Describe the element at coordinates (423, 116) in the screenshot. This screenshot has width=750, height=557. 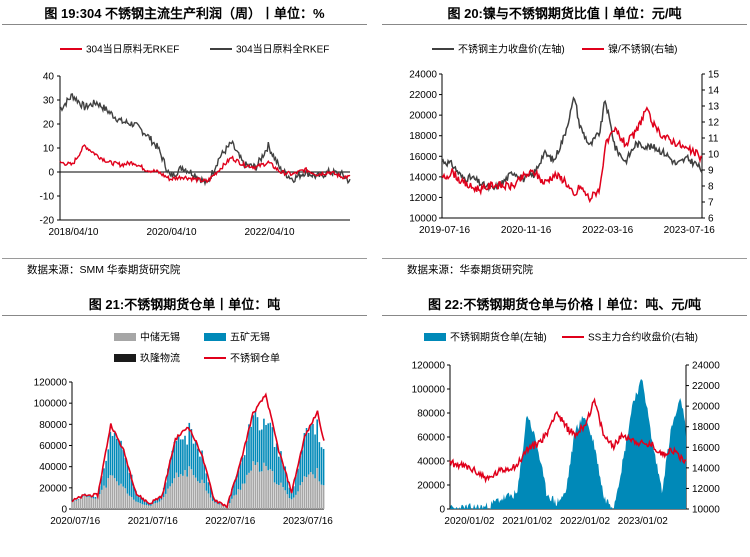
I see `y-tick-label-left: 20000` at that location.